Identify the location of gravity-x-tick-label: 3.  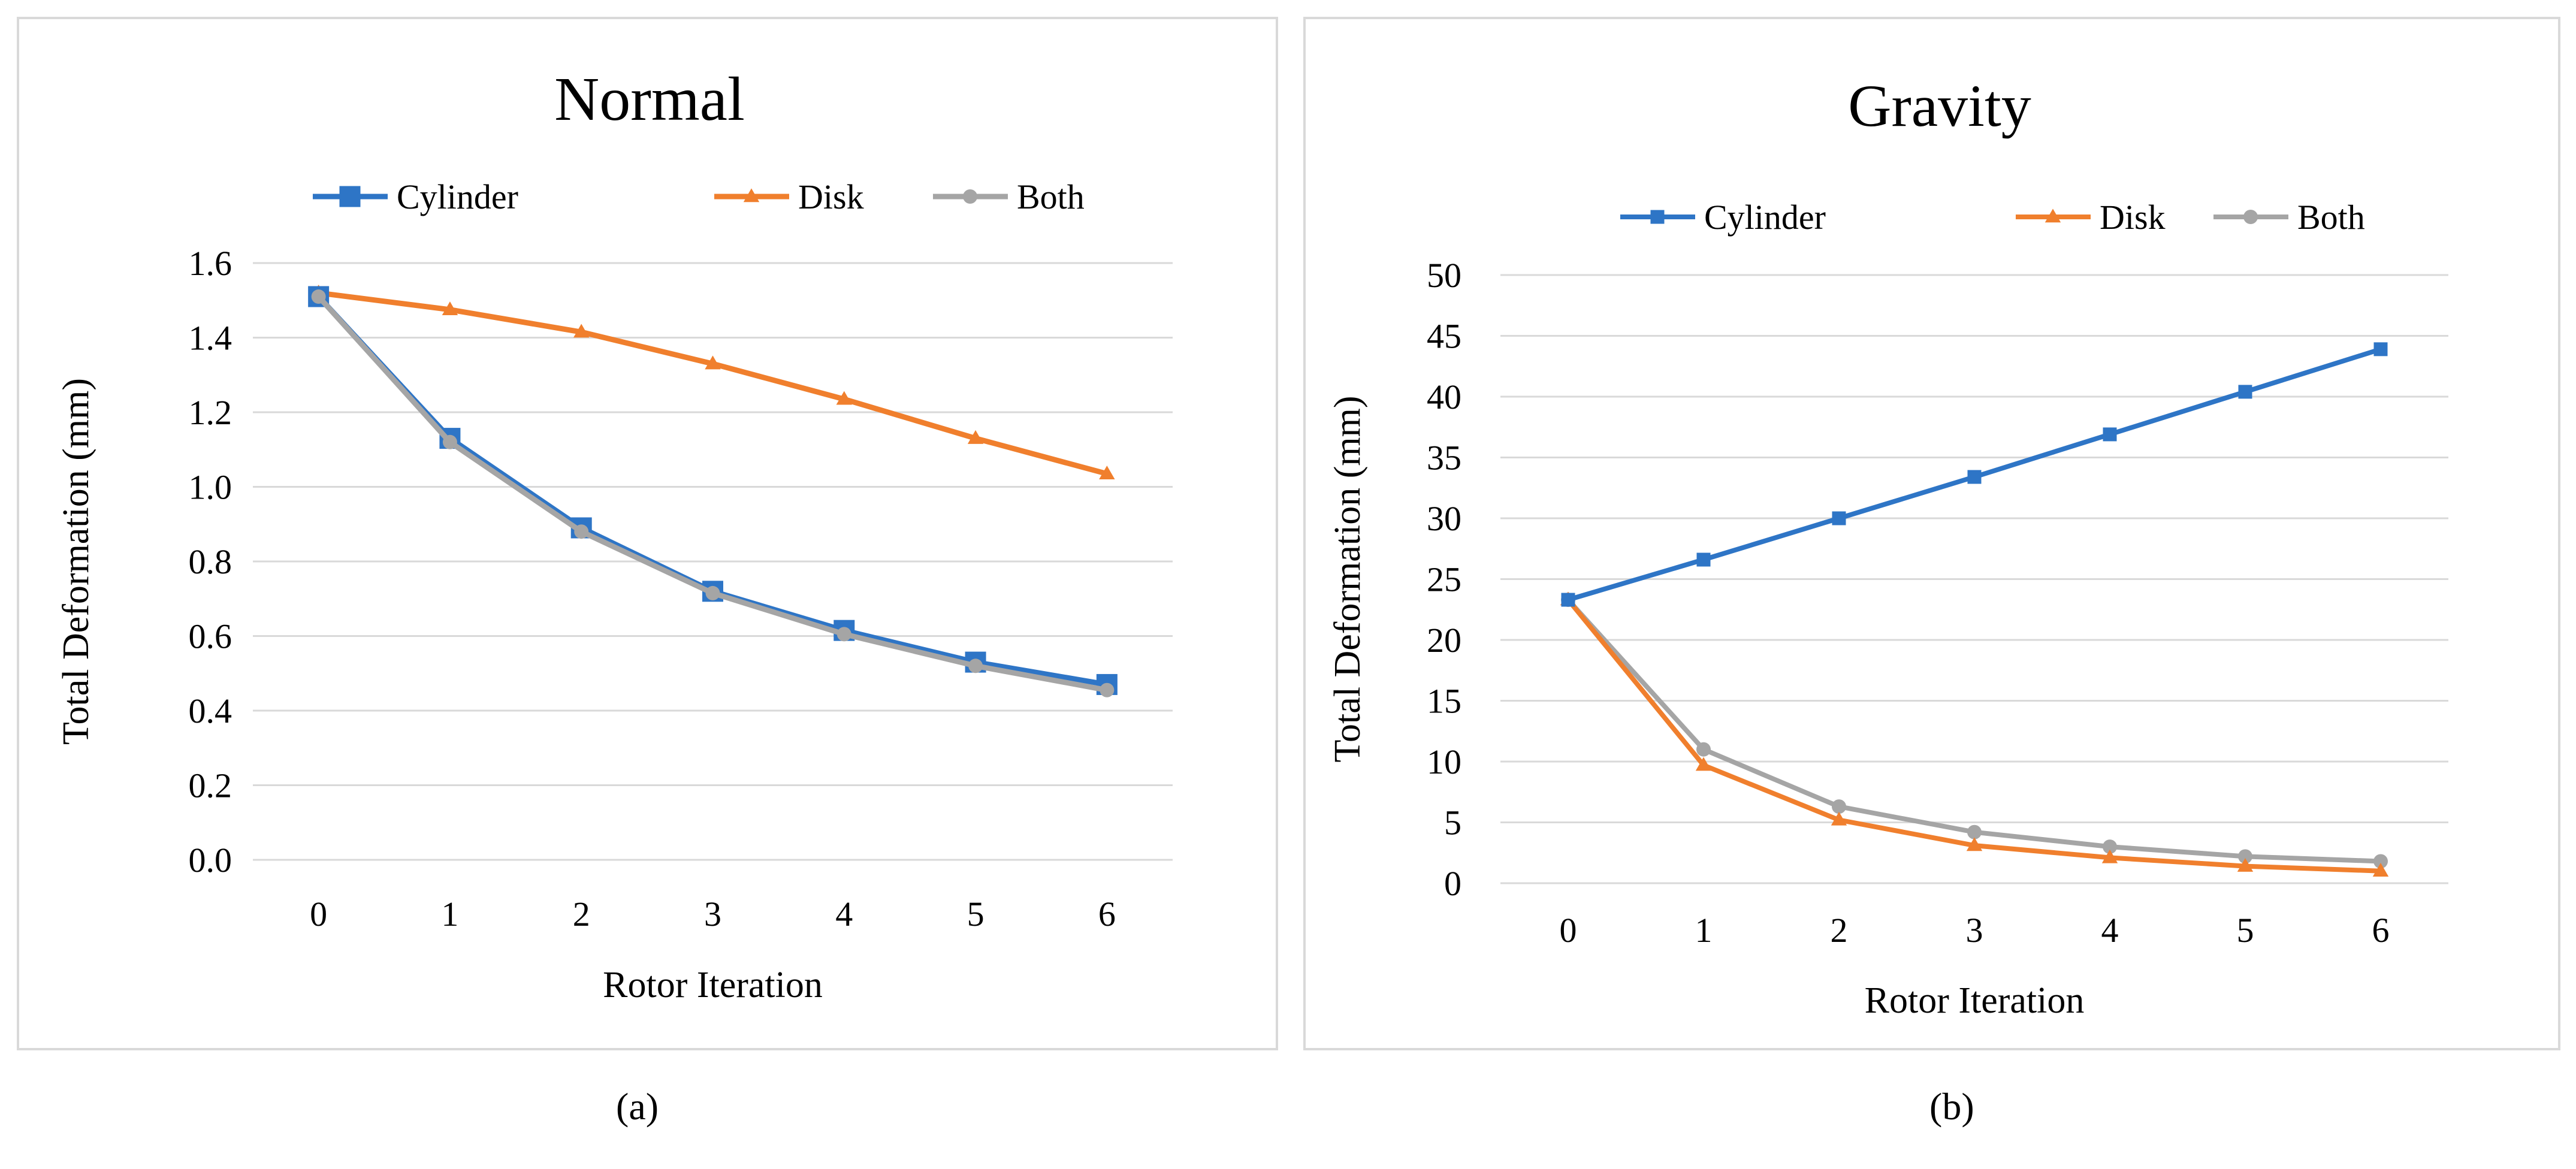
(1975, 930).